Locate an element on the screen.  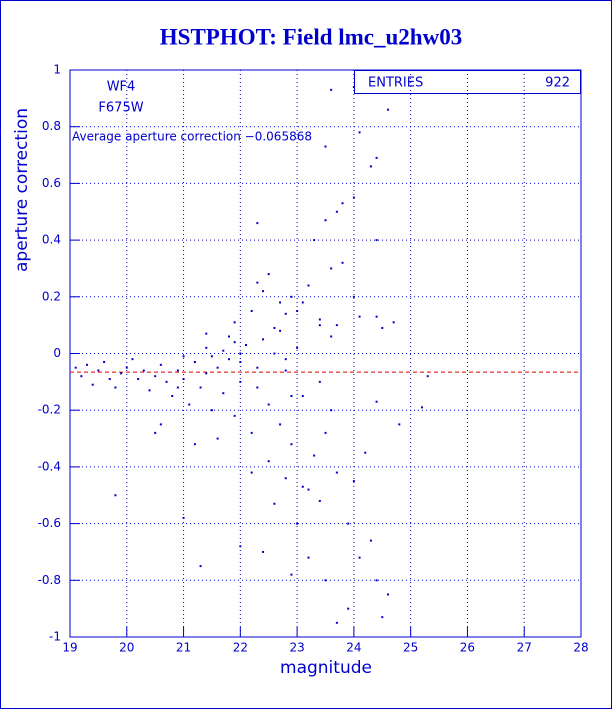
x-tick-label: 26 is located at coordinates (467, 648).